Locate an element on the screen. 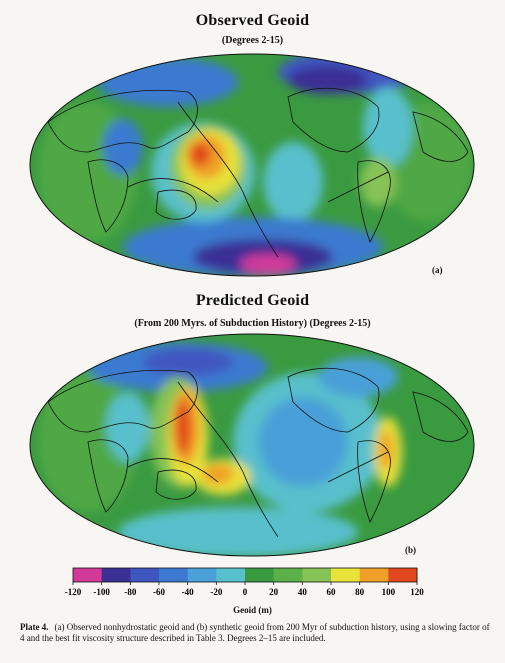  colorbar-tick-label: -120 is located at coordinates (73, 592).